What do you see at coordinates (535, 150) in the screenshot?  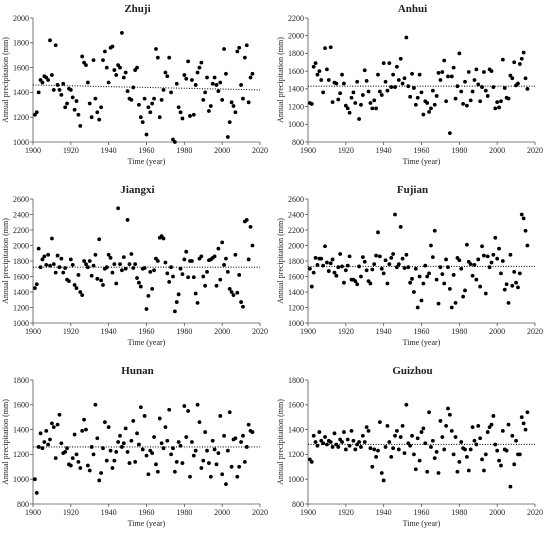 I see `anhui-x-tick-label: 2020` at bounding box center [535, 150].